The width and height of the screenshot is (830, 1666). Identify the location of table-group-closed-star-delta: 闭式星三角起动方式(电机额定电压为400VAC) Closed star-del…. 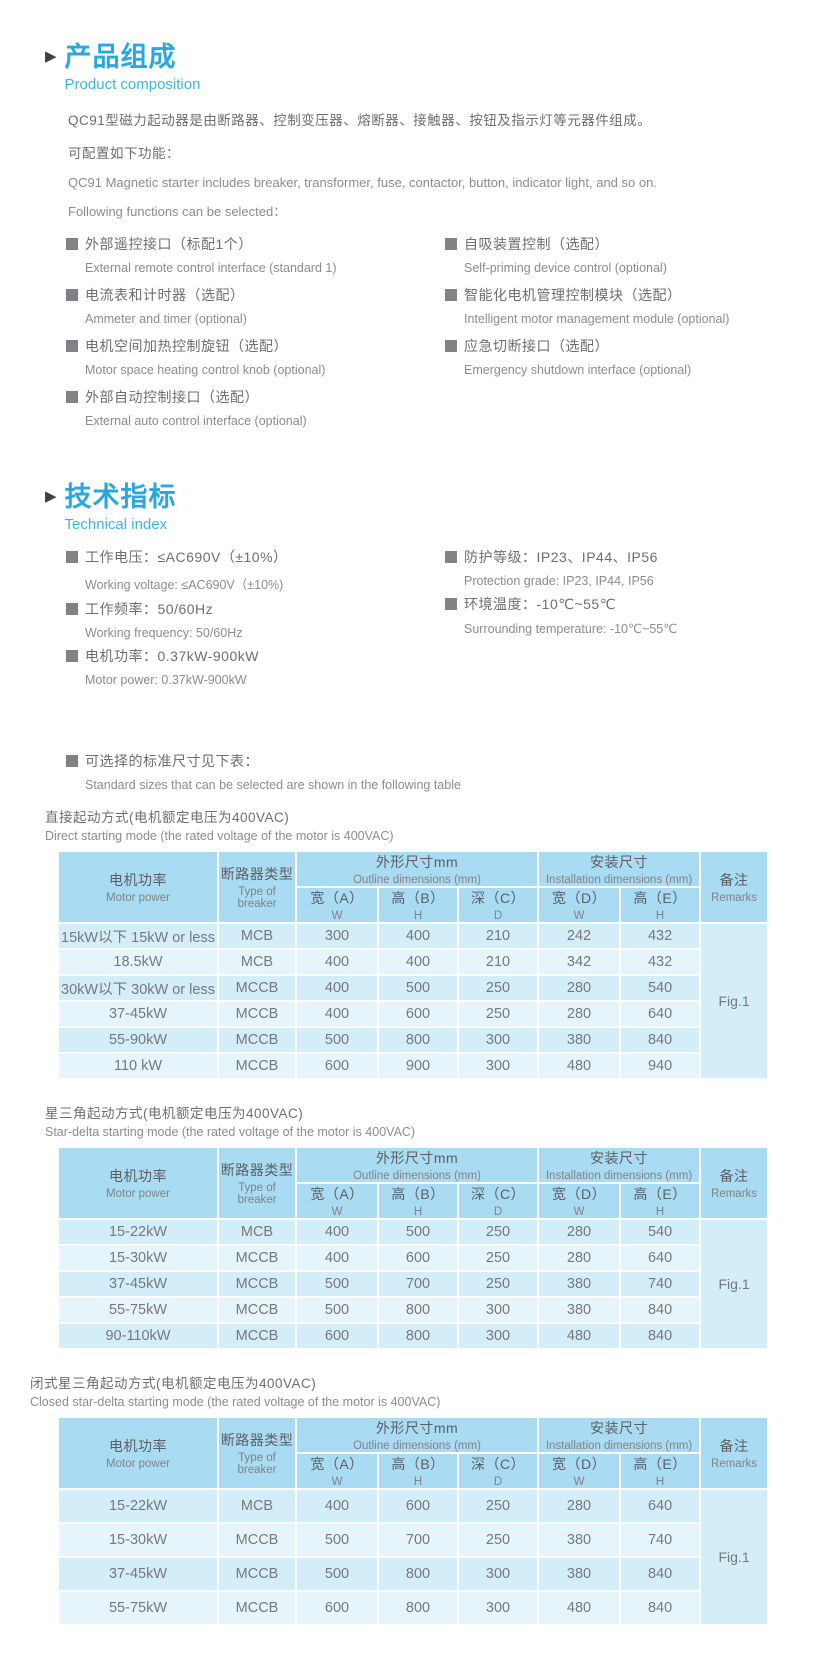
(416, 1499).